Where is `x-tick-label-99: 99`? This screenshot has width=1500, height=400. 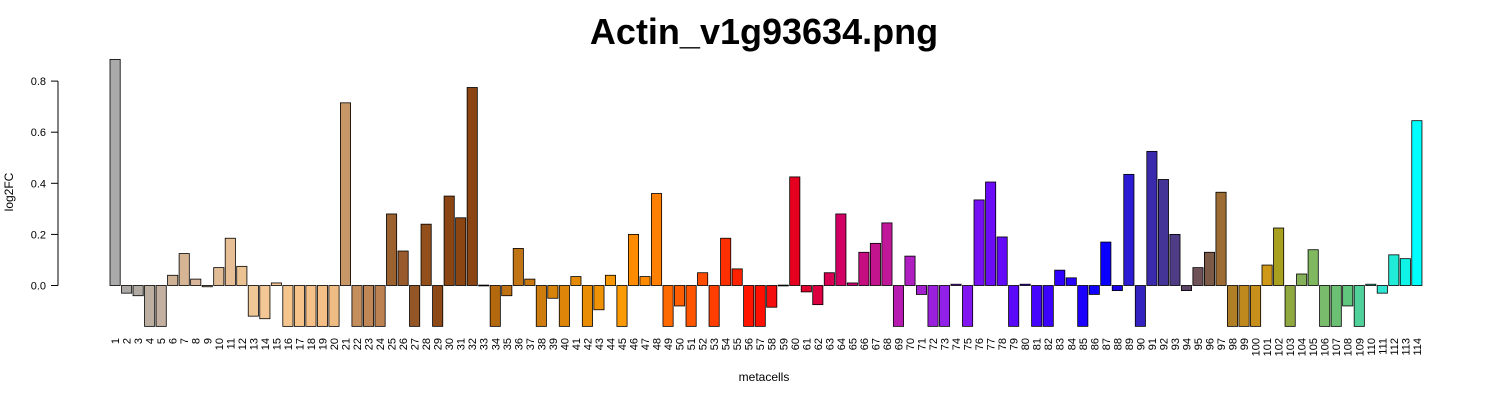
x-tick-label-99: 99 is located at coordinates (1245, 344).